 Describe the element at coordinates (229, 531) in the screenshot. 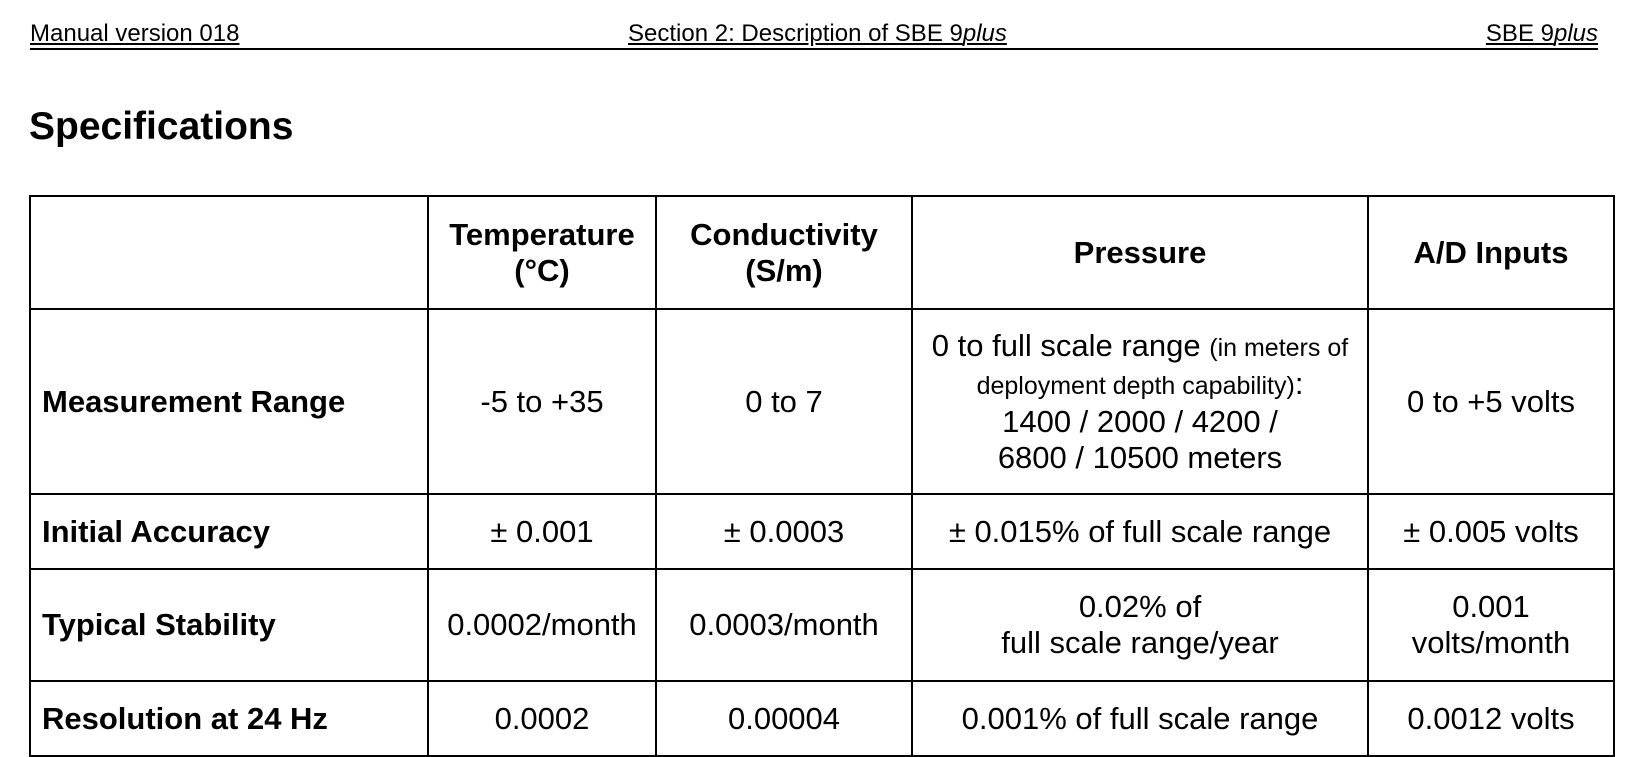

I see `row-label: Initial Accuracy` at that location.